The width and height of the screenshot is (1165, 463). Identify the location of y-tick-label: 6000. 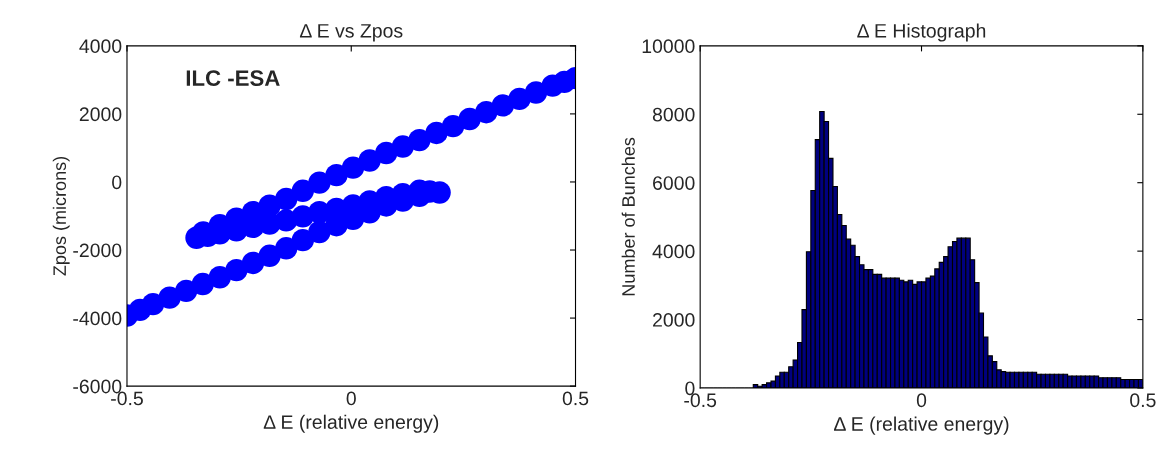
(674, 183).